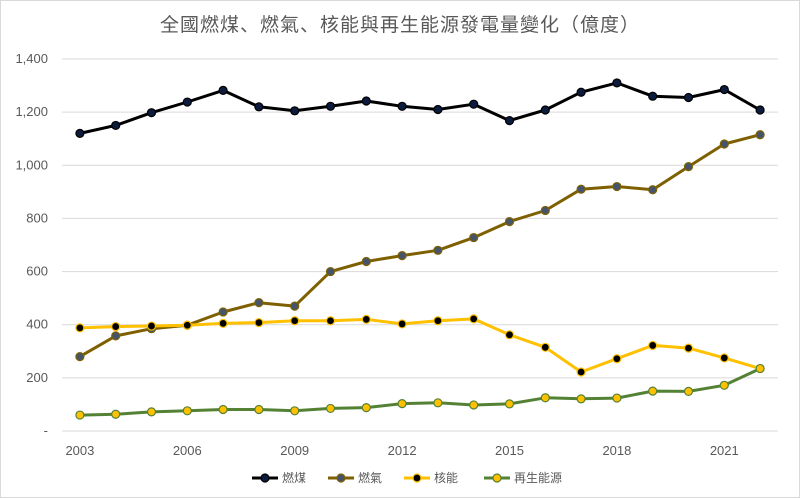 The width and height of the screenshot is (800, 498). I want to click on x-tick-label: 2018, so click(616, 450).